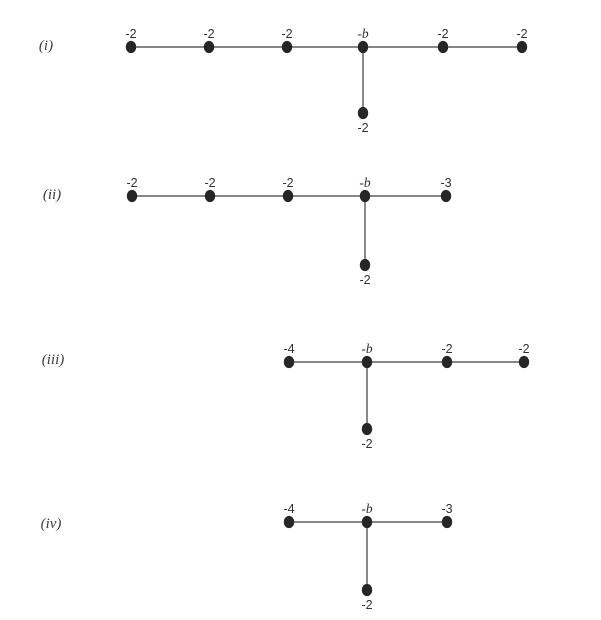  I want to click on diagram-roman-label-4: (iv), so click(51, 524).